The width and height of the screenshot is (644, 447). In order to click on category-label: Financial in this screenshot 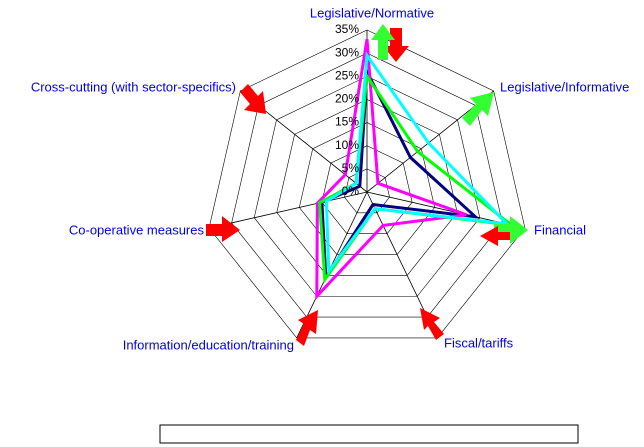, I will do `click(560, 229)`.